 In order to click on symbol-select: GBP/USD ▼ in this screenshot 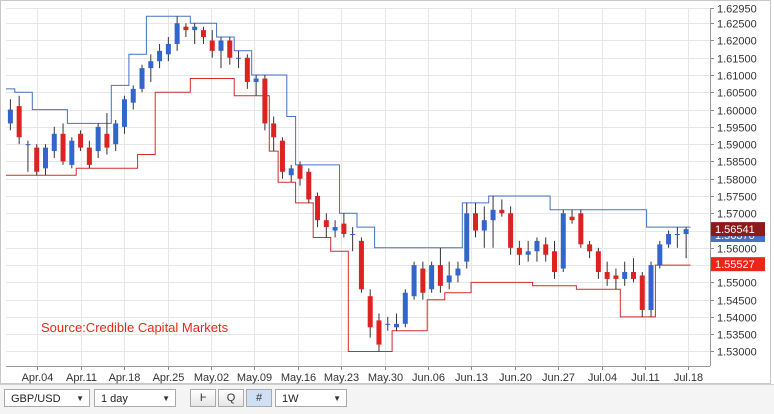, I will do `click(47, 398)`.